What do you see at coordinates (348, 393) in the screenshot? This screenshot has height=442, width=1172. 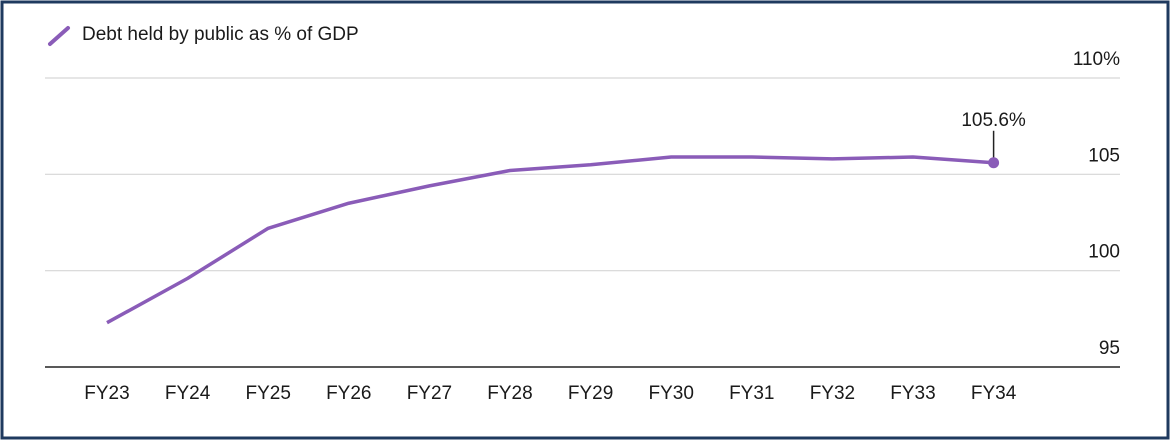 I see `x-tick-label: FY26` at bounding box center [348, 393].